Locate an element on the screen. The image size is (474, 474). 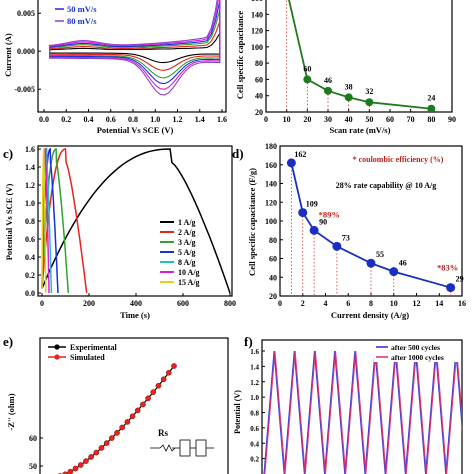
cycling-curves is located at coordinates (362, 412).